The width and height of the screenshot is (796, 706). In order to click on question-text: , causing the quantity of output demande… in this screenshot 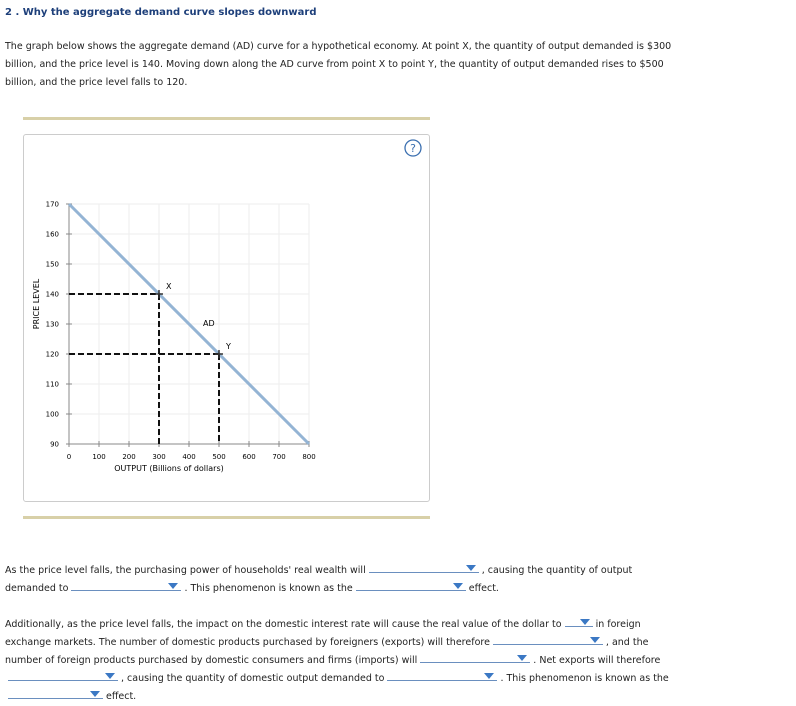, I will do `click(319, 579)`.